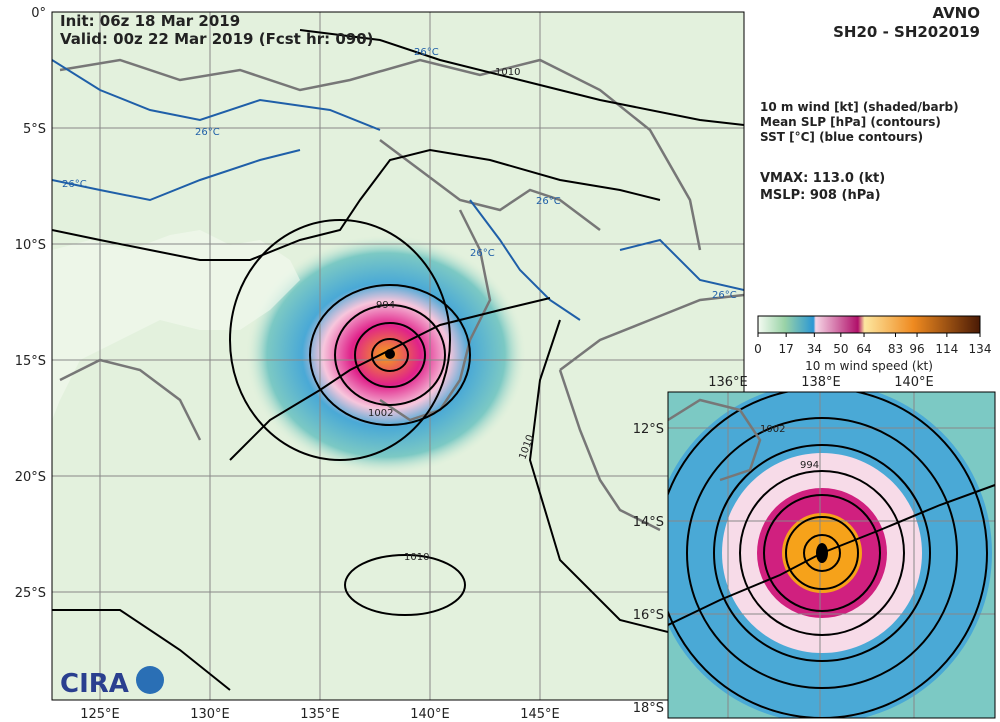  Describe the element at coordinates (94, 684) in the screenshot. I see `logo-text: CIRA` at that location.